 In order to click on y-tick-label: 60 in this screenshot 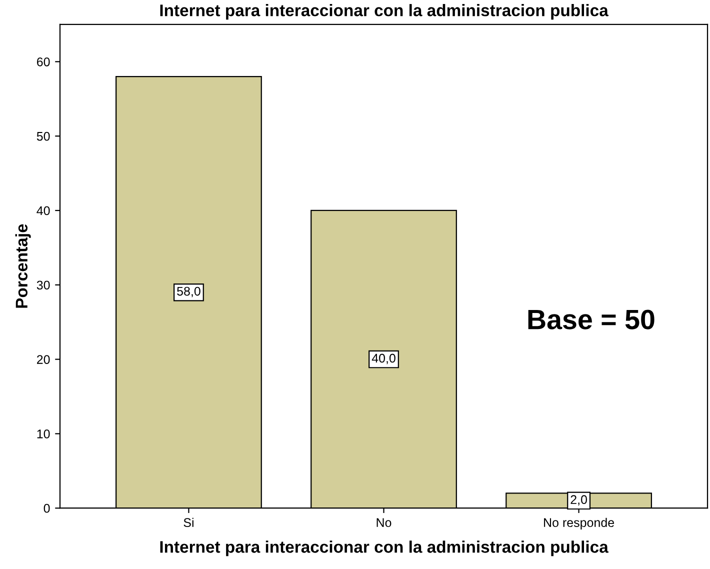, I will do `click(43, 61)`.